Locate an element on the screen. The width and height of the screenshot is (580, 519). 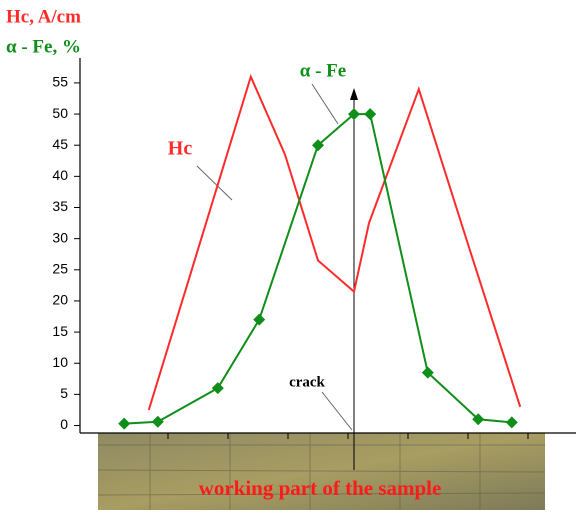
y-tick-label: 40 is located at coordinates (60, 175).